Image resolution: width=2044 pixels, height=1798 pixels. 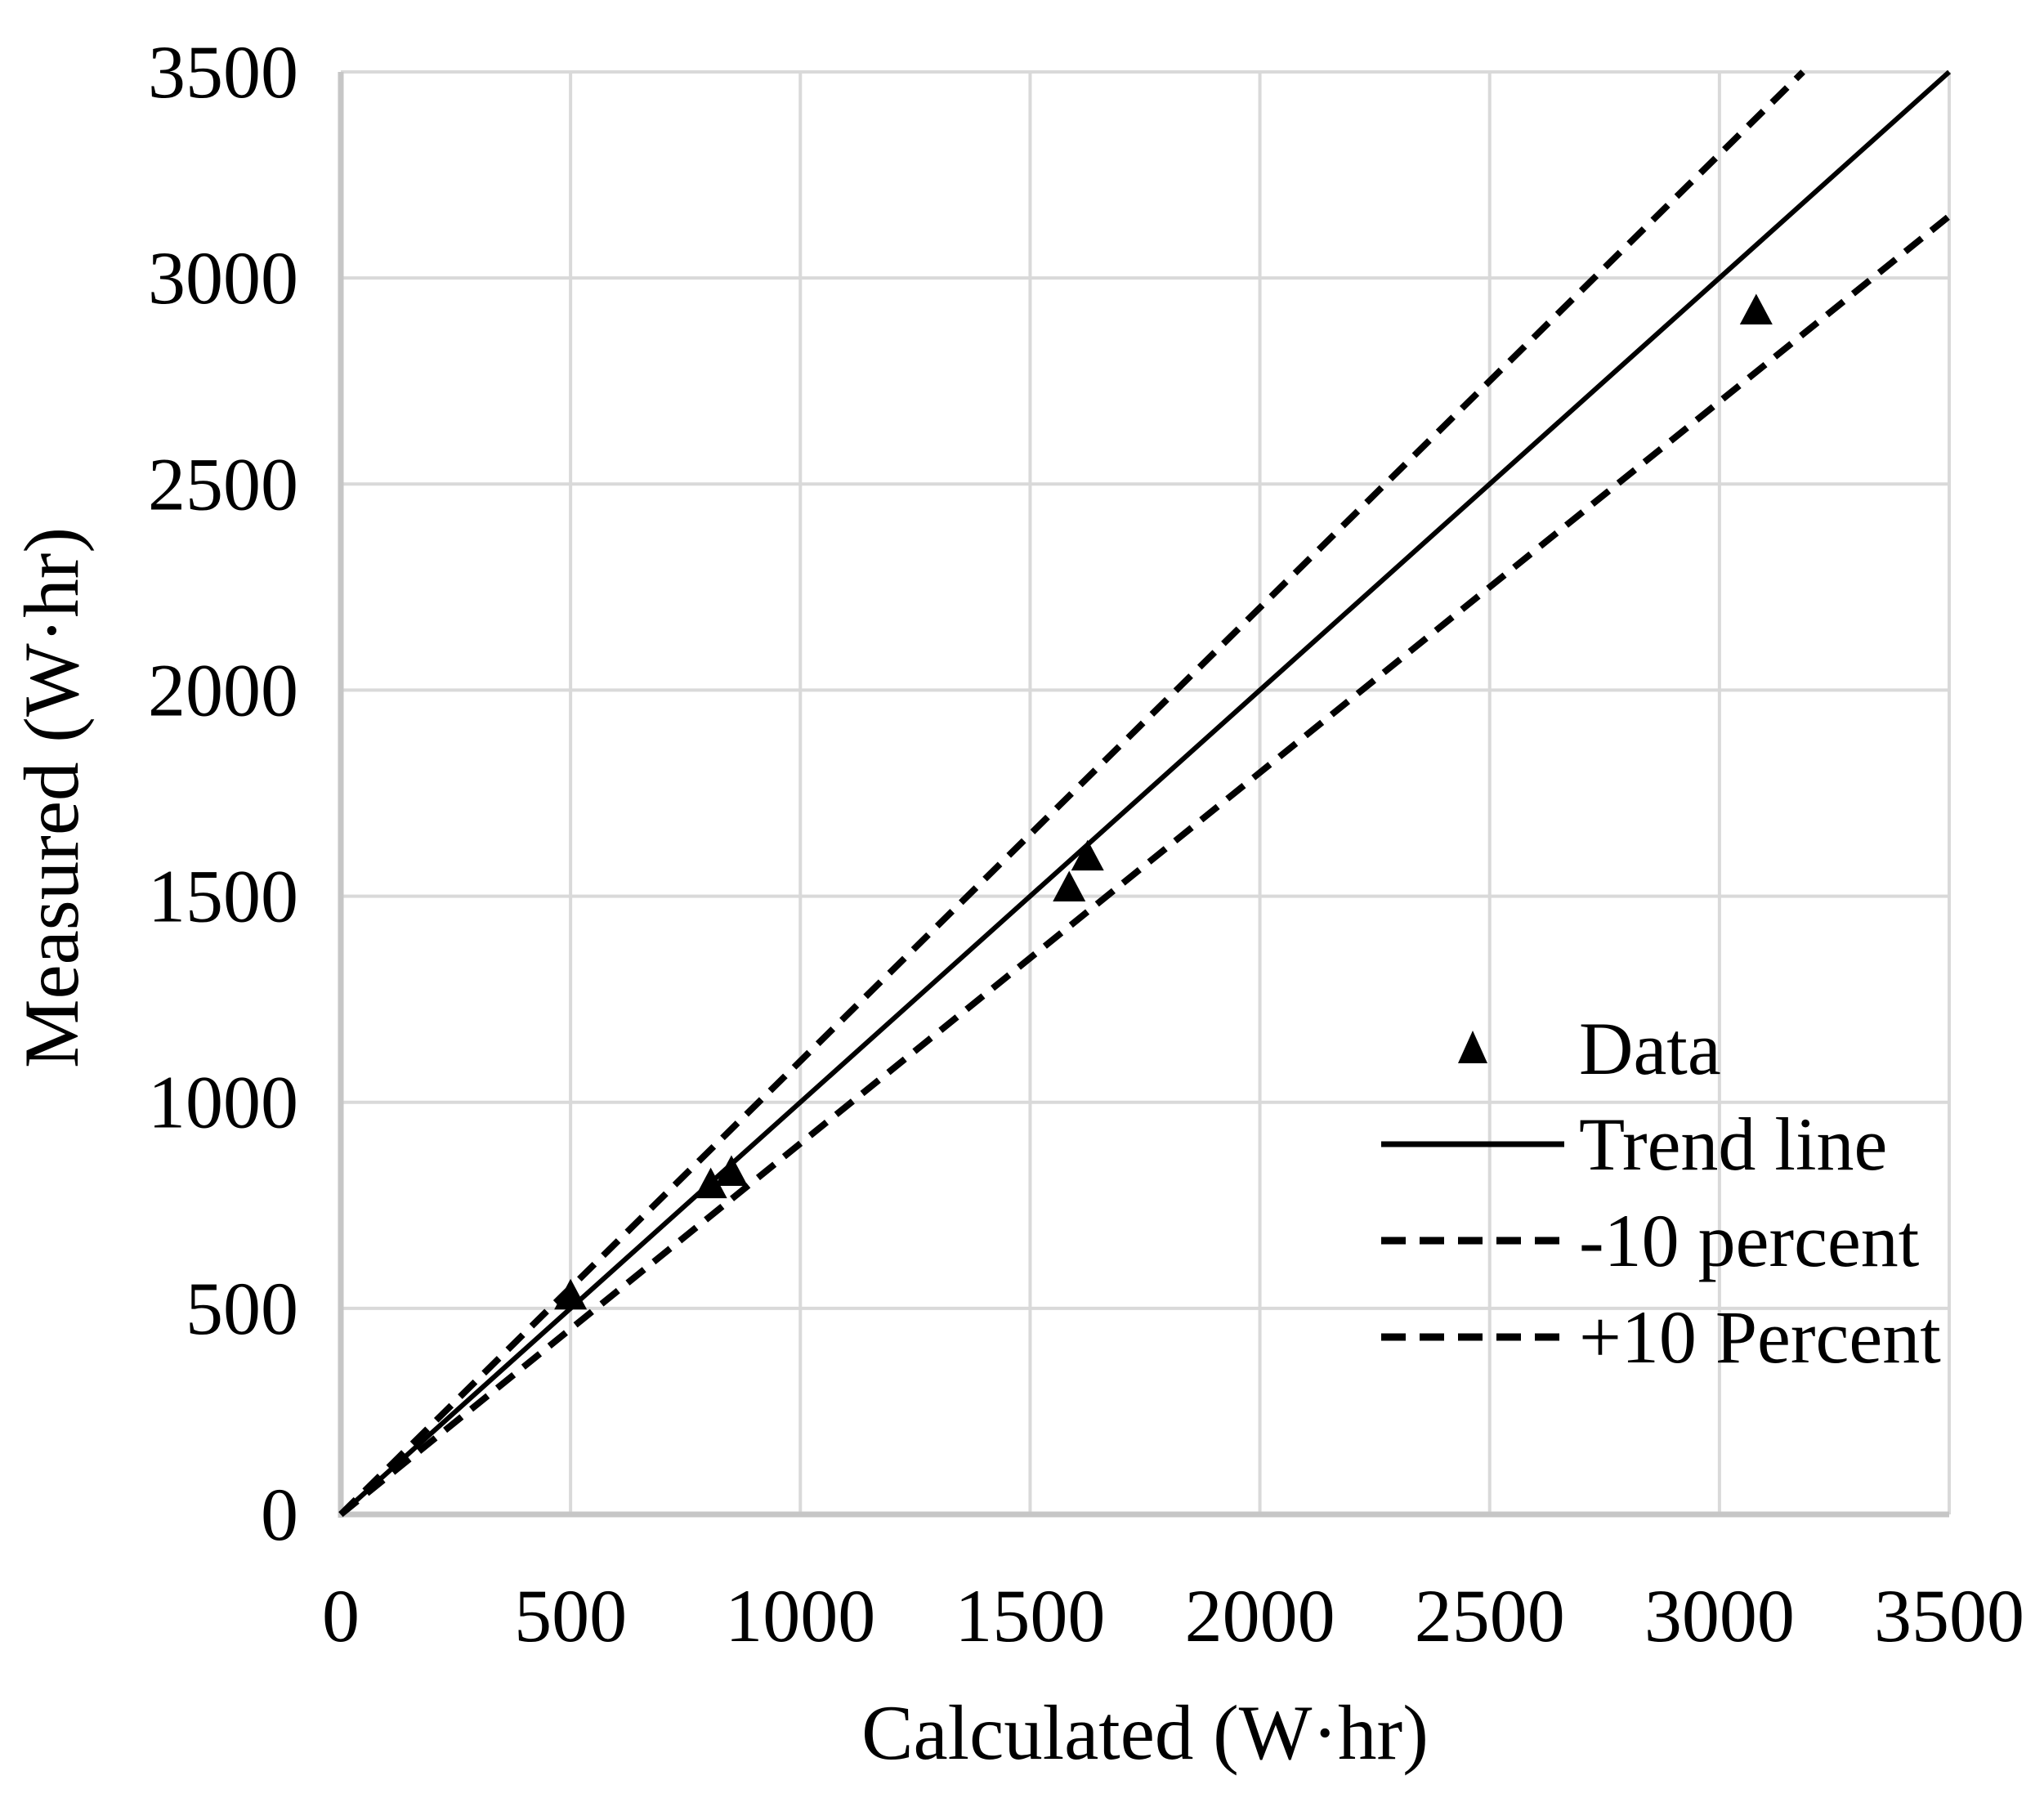 I want to click on y-tick-label: 2000, so click(x=223, y=689).